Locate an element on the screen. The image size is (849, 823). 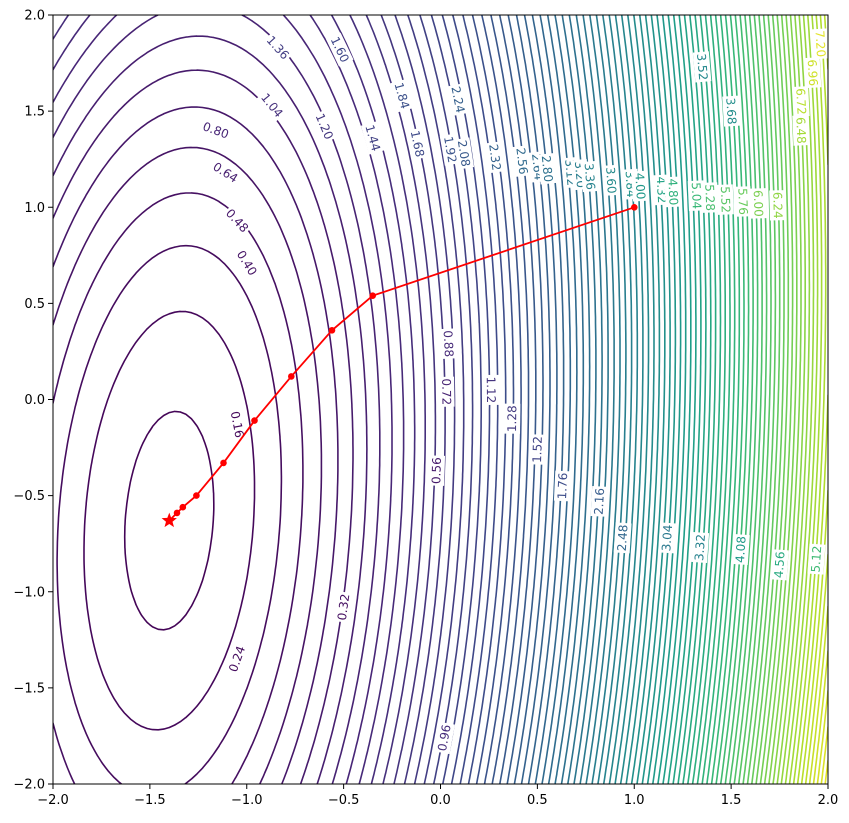
contour-label-item: 6.24 is located at coordinates (777, 205).